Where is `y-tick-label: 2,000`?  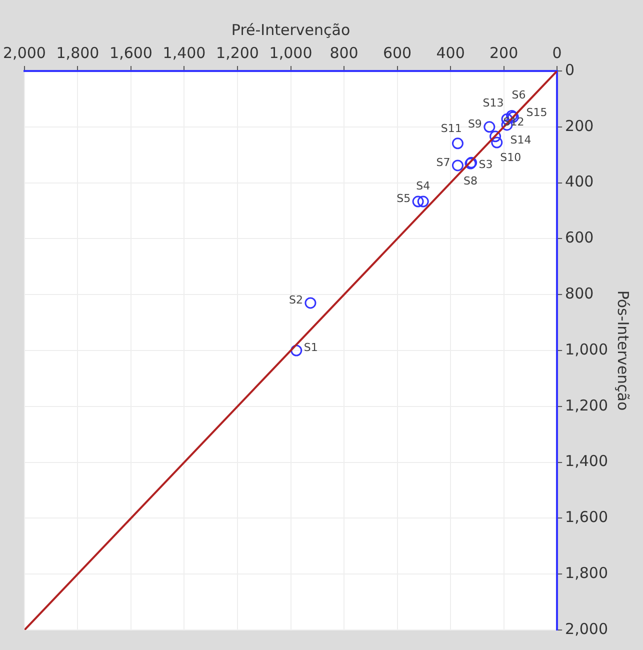 y-tick-label: 2,000 is located at coordinates (586, 629).